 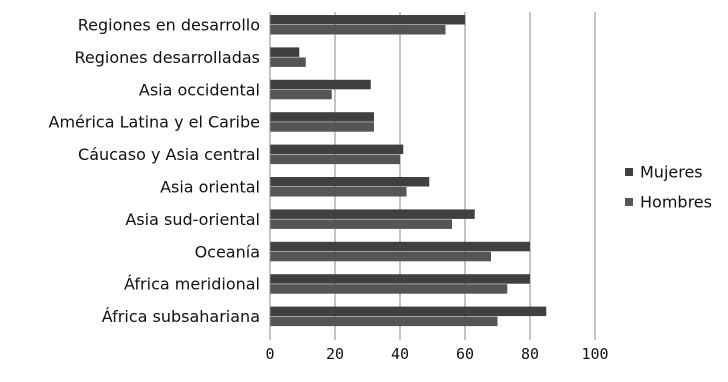 I want to click on x-tick-label: 80, so click(x=530, y=354).